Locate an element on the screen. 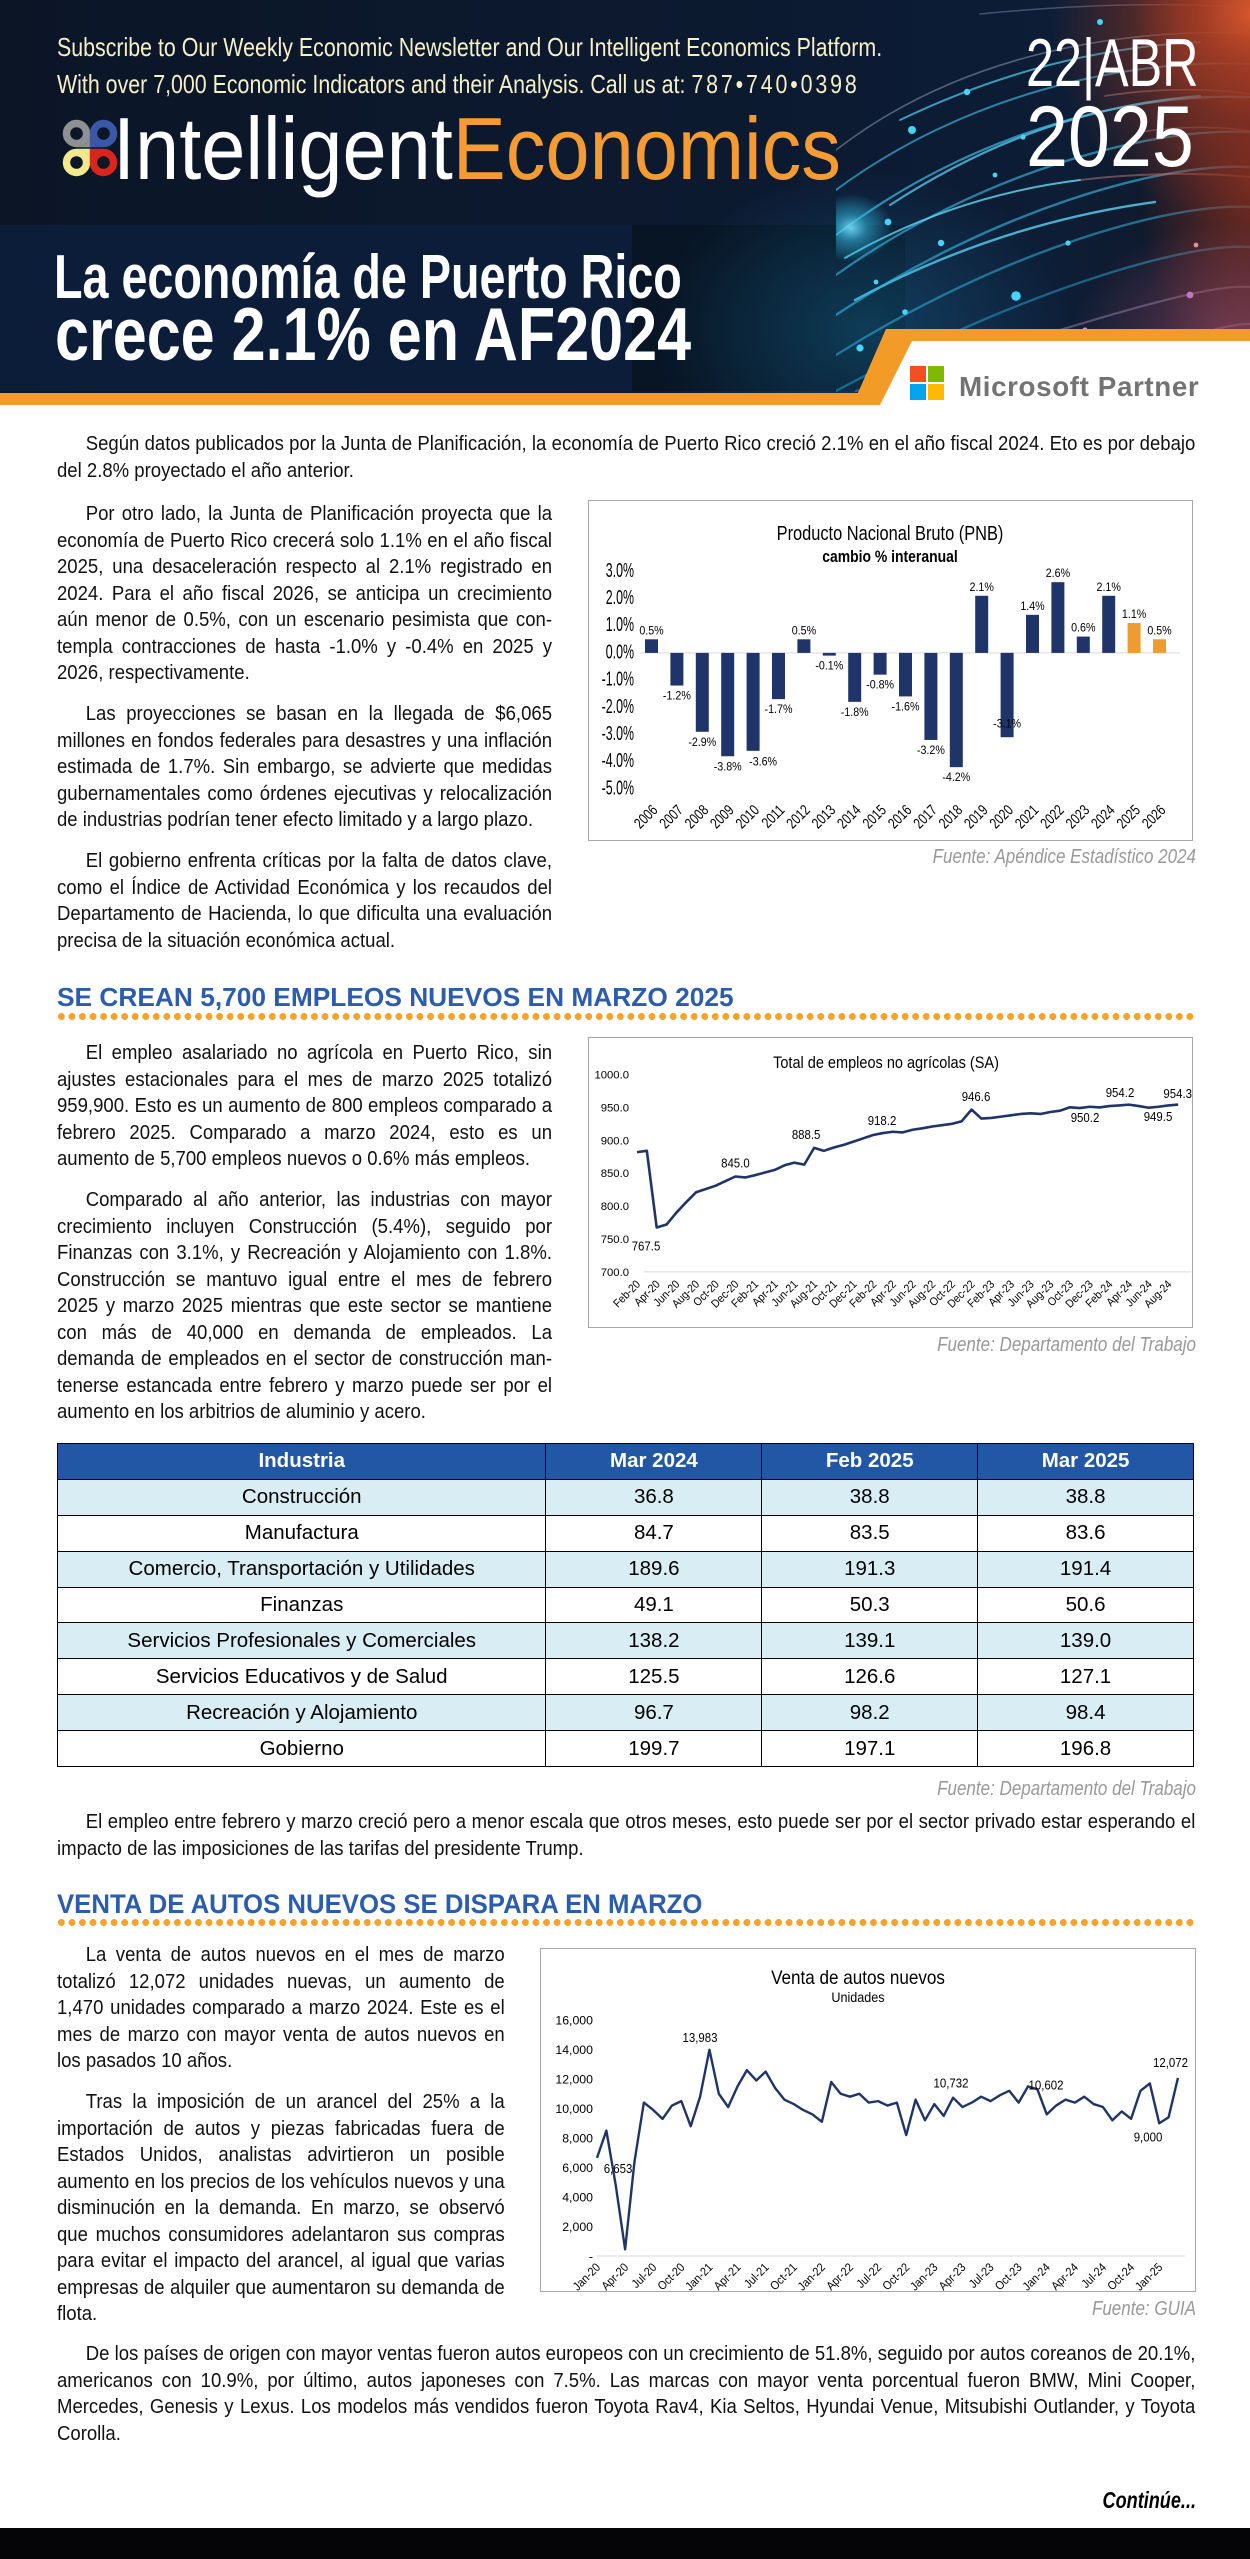 This screenshot has width=1250, height=2559. svg-text: -3.6% is located at coordinates (763, 762).